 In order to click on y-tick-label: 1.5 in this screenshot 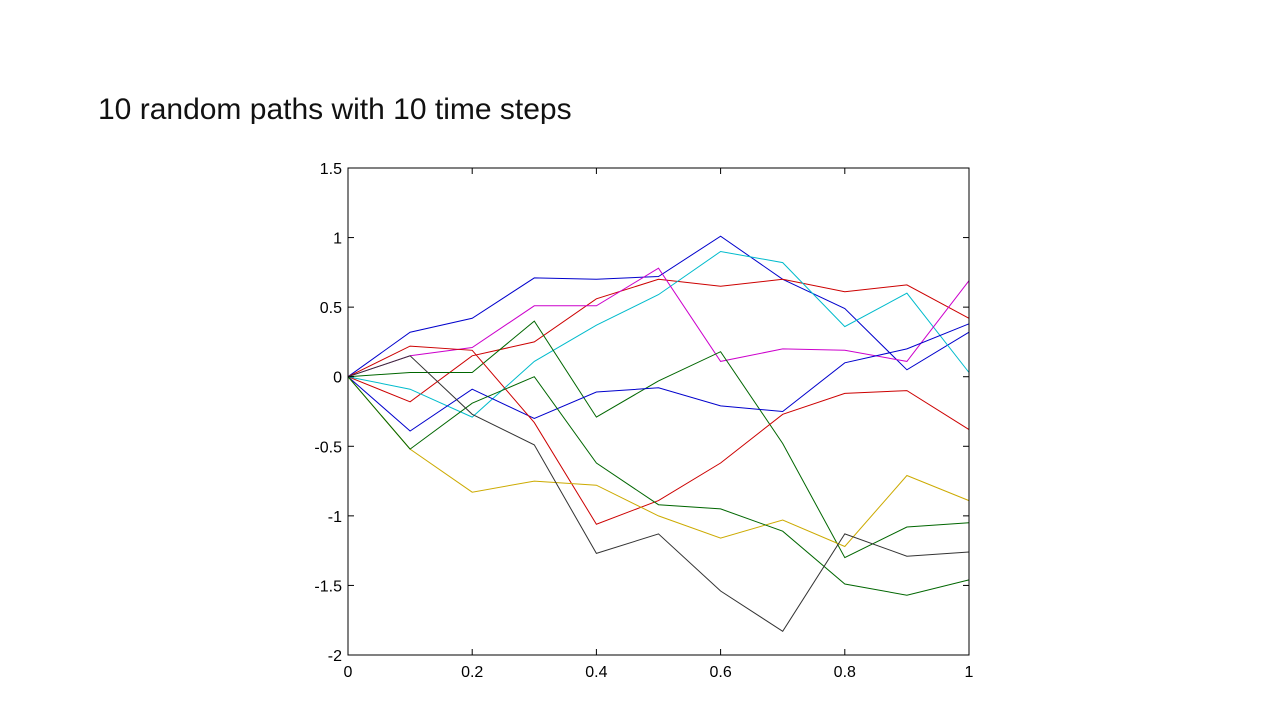, I will do `click(331, 169)`.